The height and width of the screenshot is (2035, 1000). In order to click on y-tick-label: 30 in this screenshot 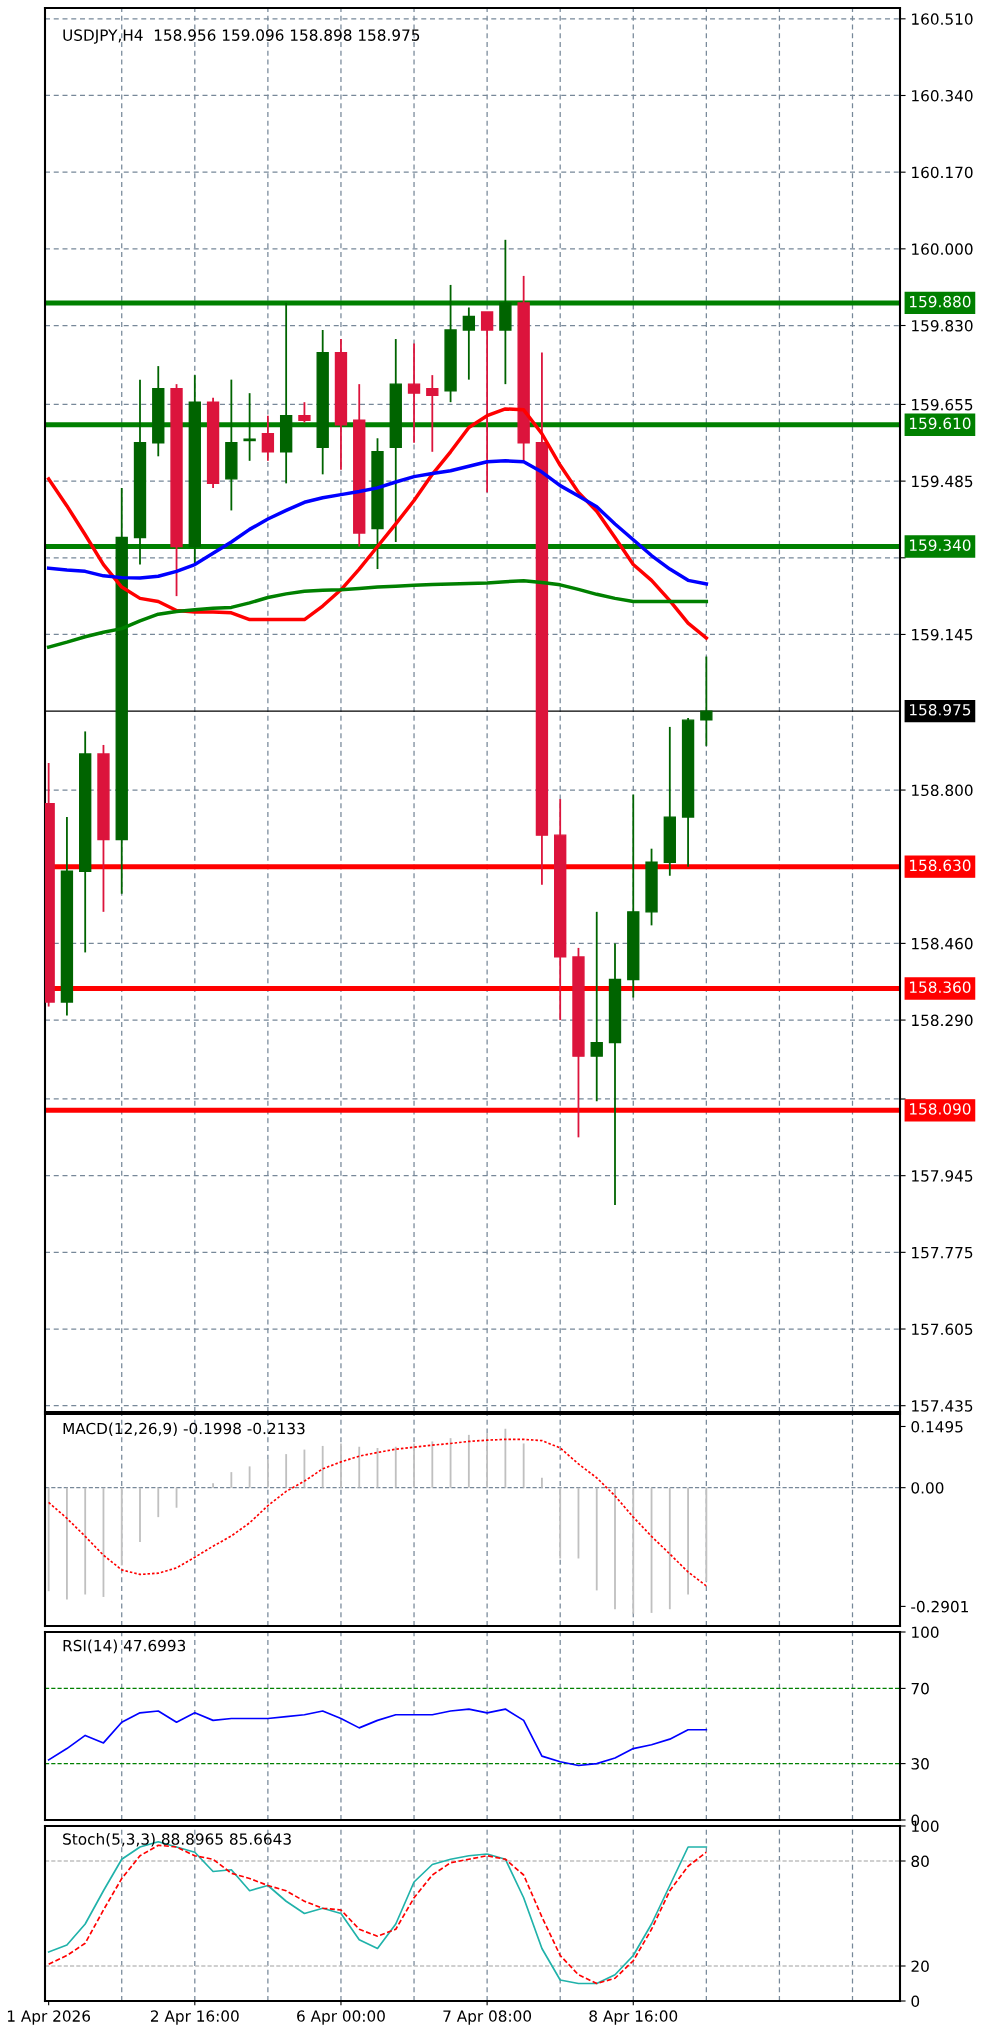, I will do `click(920, 1764)`.